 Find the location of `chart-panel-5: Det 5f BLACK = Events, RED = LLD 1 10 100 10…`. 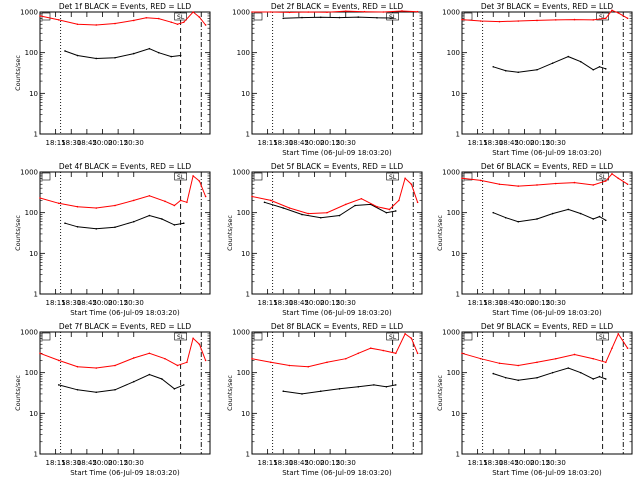

chart-panel-5: Det 5f BLACK = Events, RED = LLD 1 10 100 10… is located at coordinates (324, 239).